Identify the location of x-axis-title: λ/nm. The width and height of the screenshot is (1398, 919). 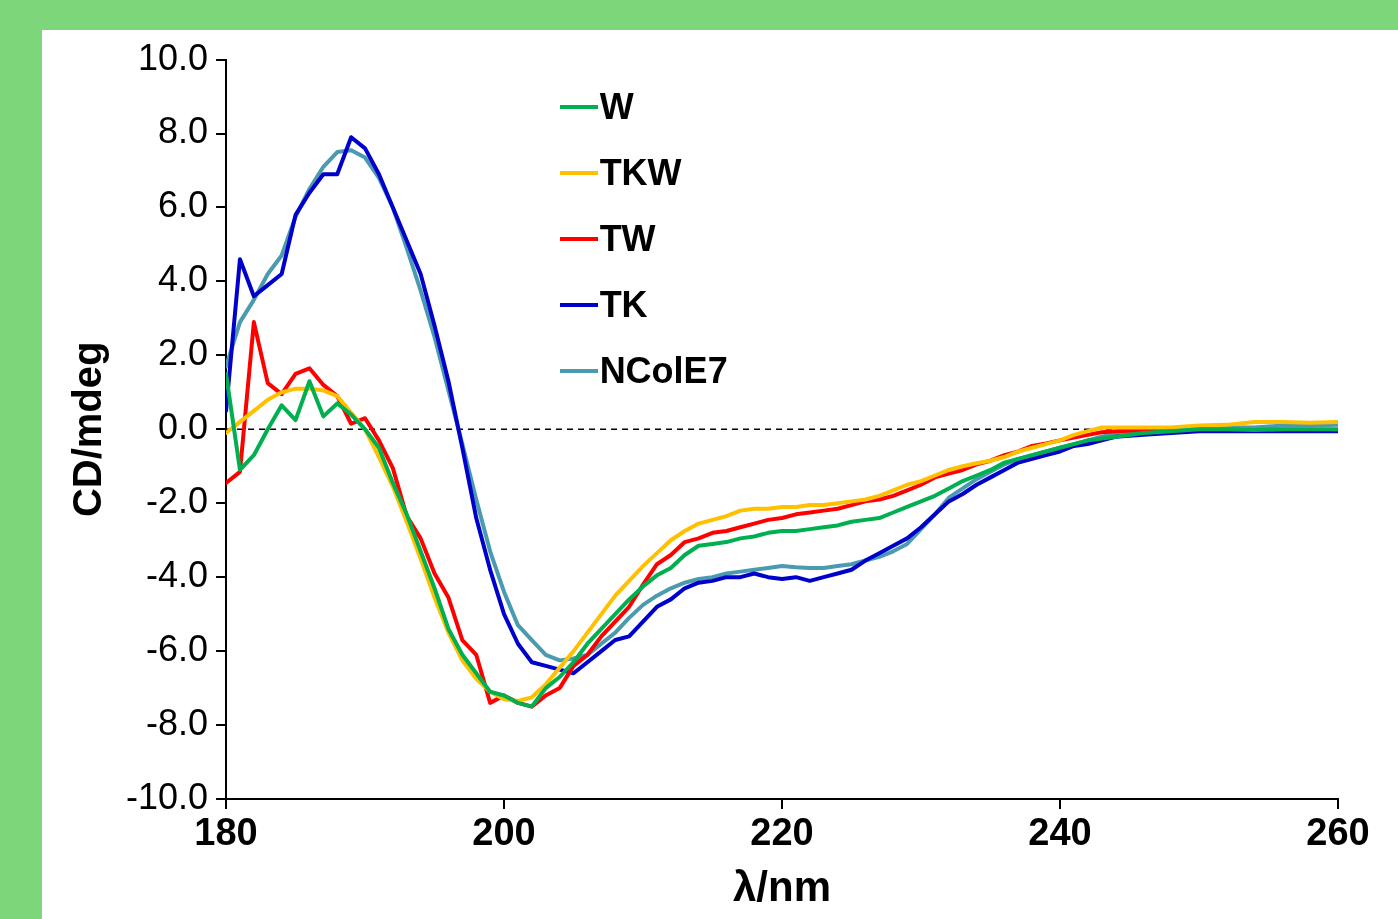
(782, 887).